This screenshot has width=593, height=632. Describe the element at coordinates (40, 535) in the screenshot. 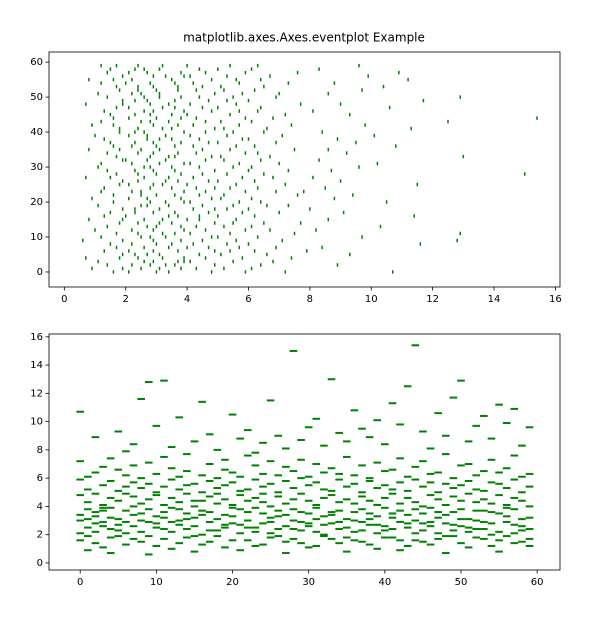

I see `y-tick-label: 2` at that location.